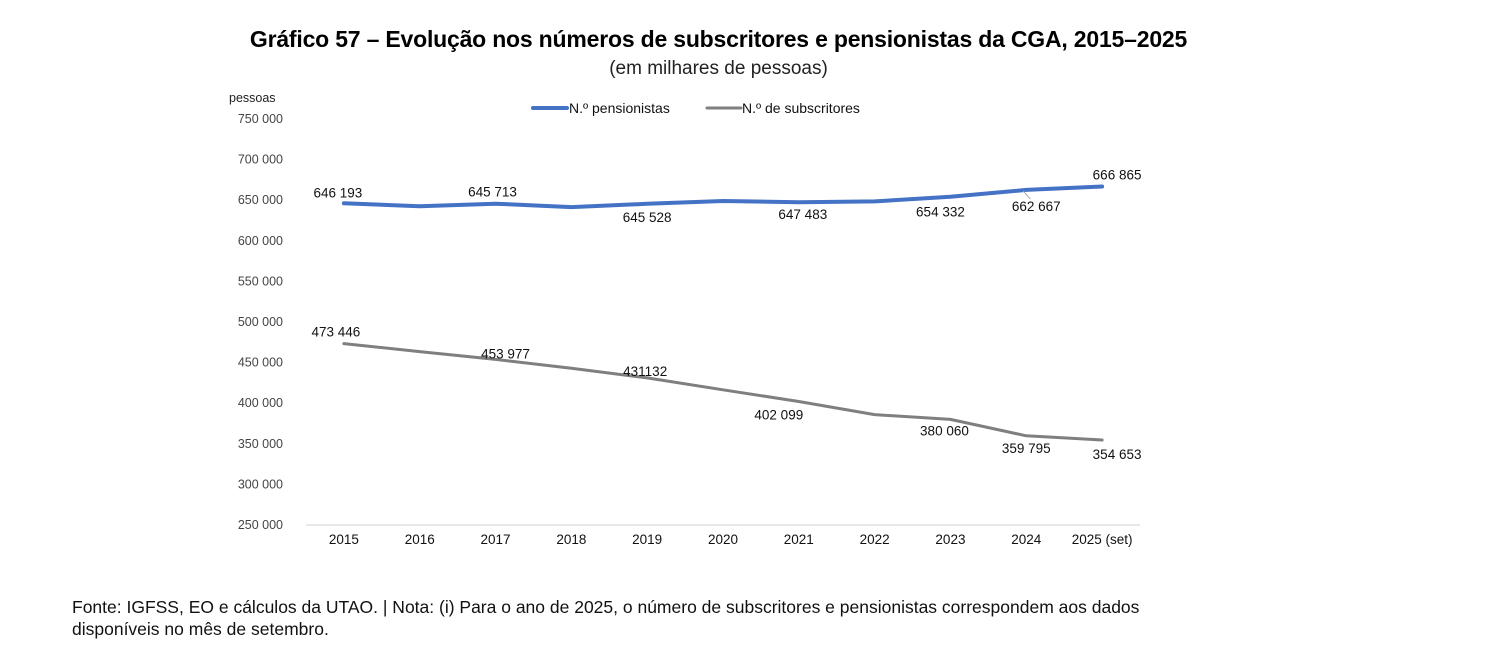 This screenshot has height=662, width=1487. I want to click on x-tick-label: 2017, so click(496, 539).